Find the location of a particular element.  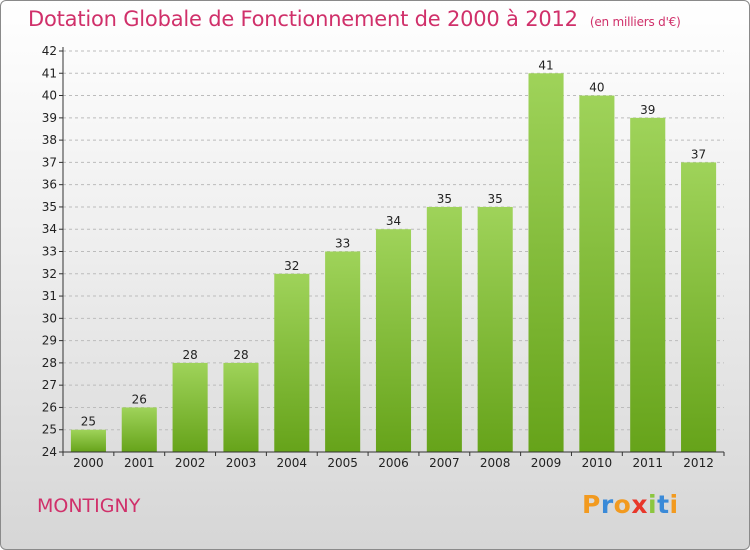

bar-value-label: 32 is located at coordinates (291, 266).